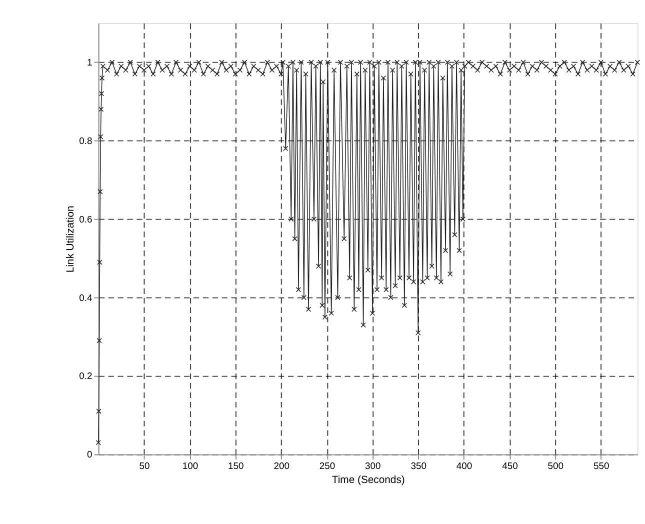 Image resolution: width=645 pixels, height=524 pixels. Describe the element at coordinates (464, 466) in the screenshot. I see `x-tick-label: 400` at that location.